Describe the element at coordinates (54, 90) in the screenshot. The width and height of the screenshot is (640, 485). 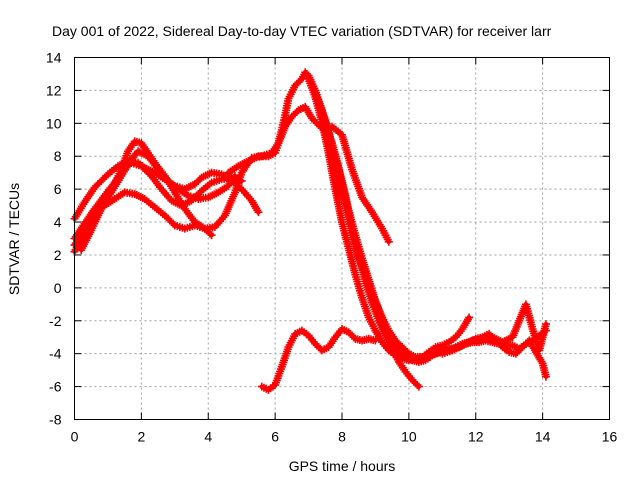
I see `y-tick-label: 12` at that location.